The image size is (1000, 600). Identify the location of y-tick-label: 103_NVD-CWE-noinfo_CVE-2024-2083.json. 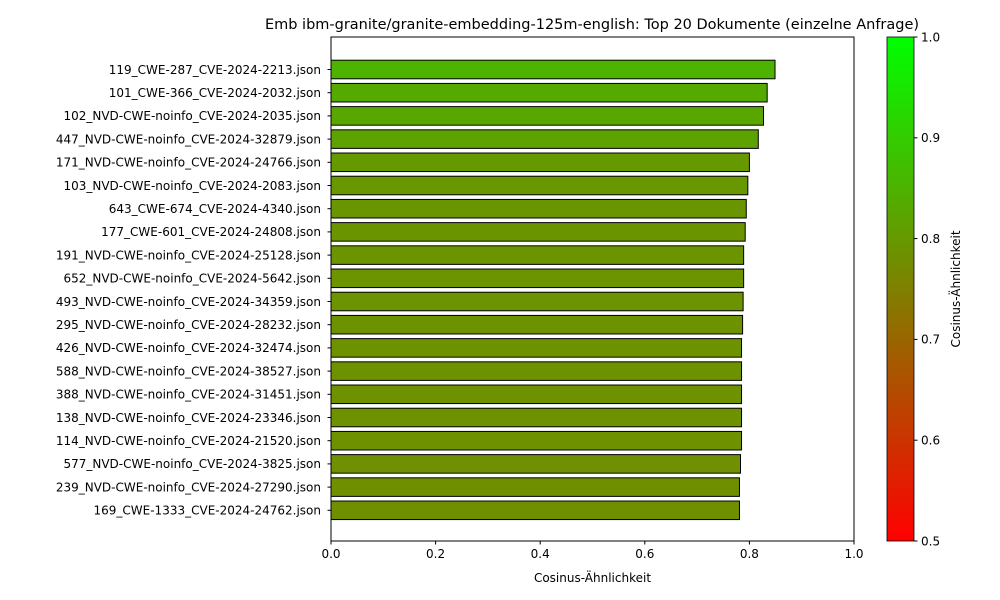
(192, 186).